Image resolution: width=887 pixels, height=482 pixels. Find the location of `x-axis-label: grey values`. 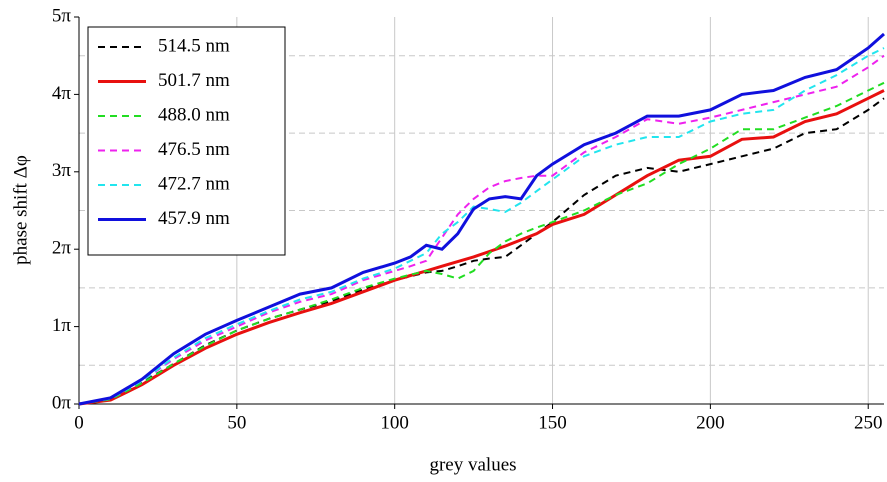

x-axis-label: grey values is located at coordinates (472, 464).